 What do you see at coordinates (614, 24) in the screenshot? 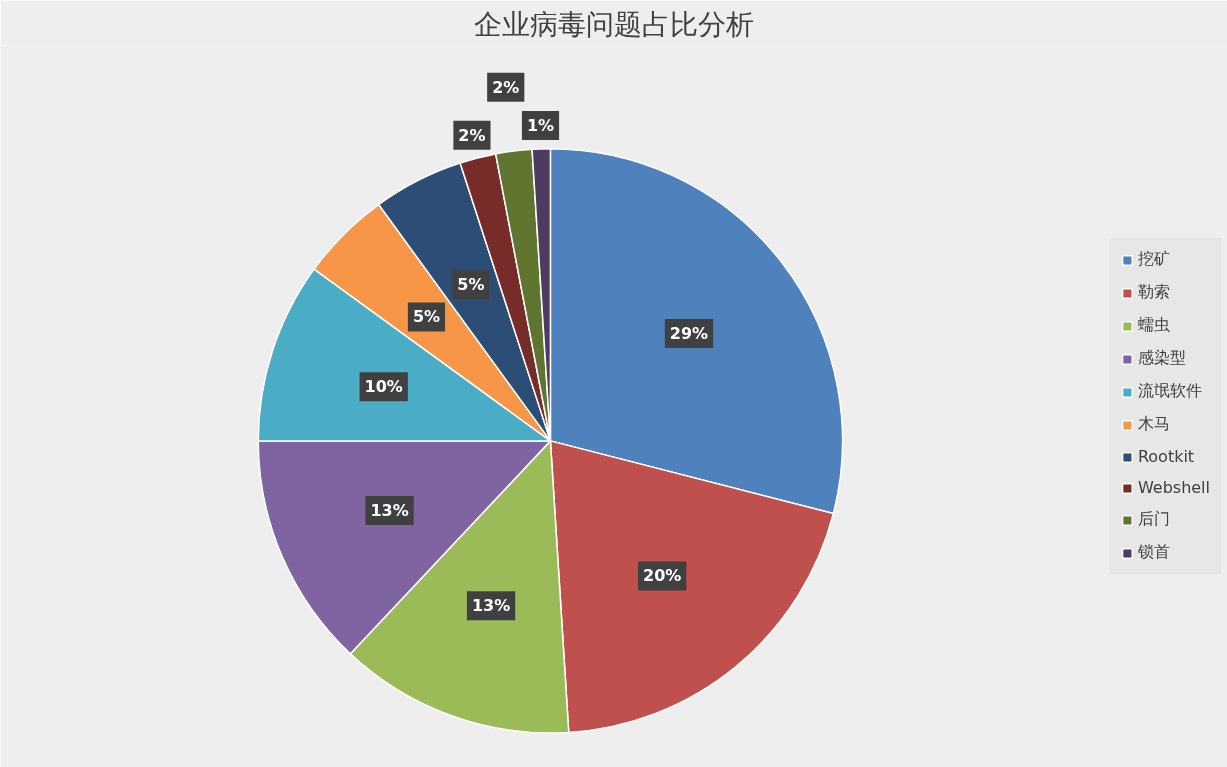
I see `chart-title: 企业病毒问题占比分析` at bounding box center [614, 24].